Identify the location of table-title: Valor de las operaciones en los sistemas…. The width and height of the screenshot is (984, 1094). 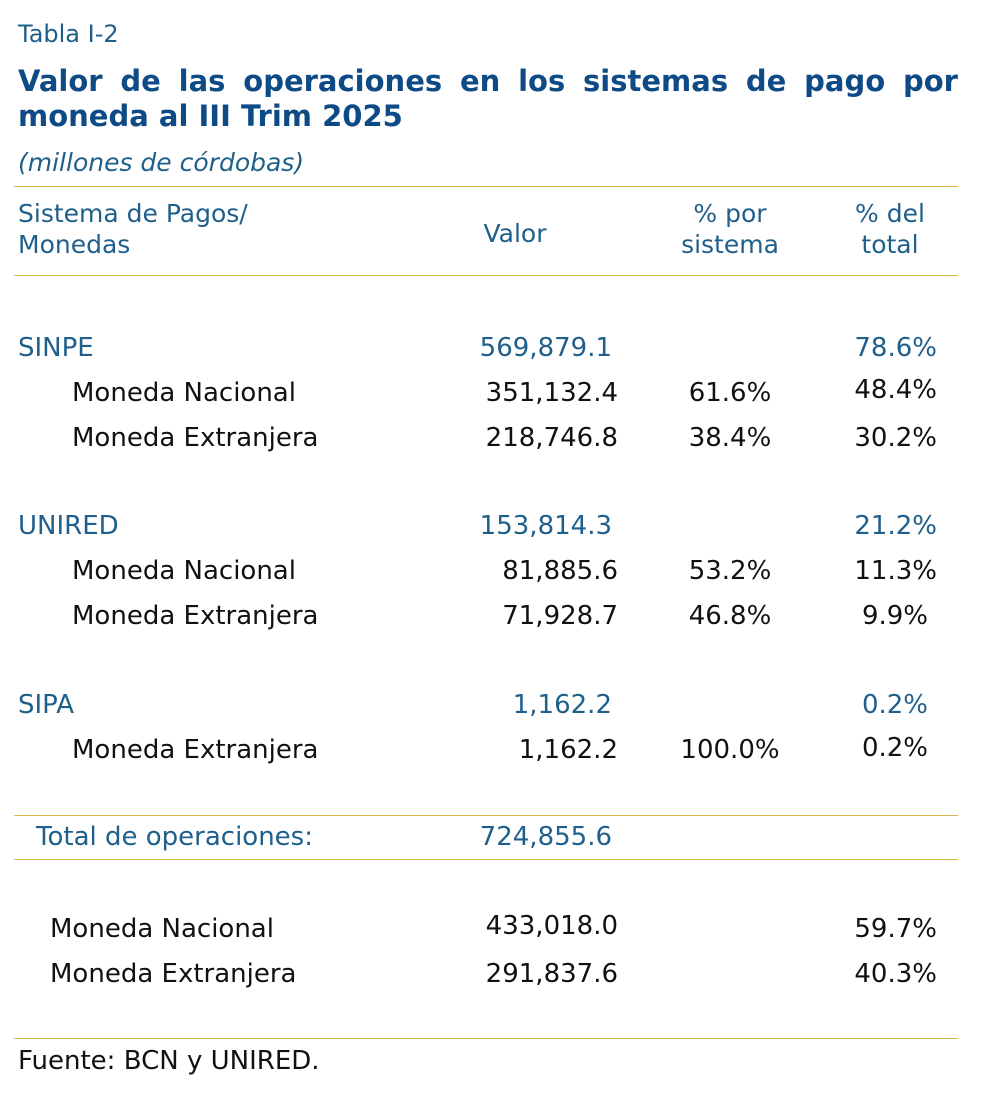
(488, 98).